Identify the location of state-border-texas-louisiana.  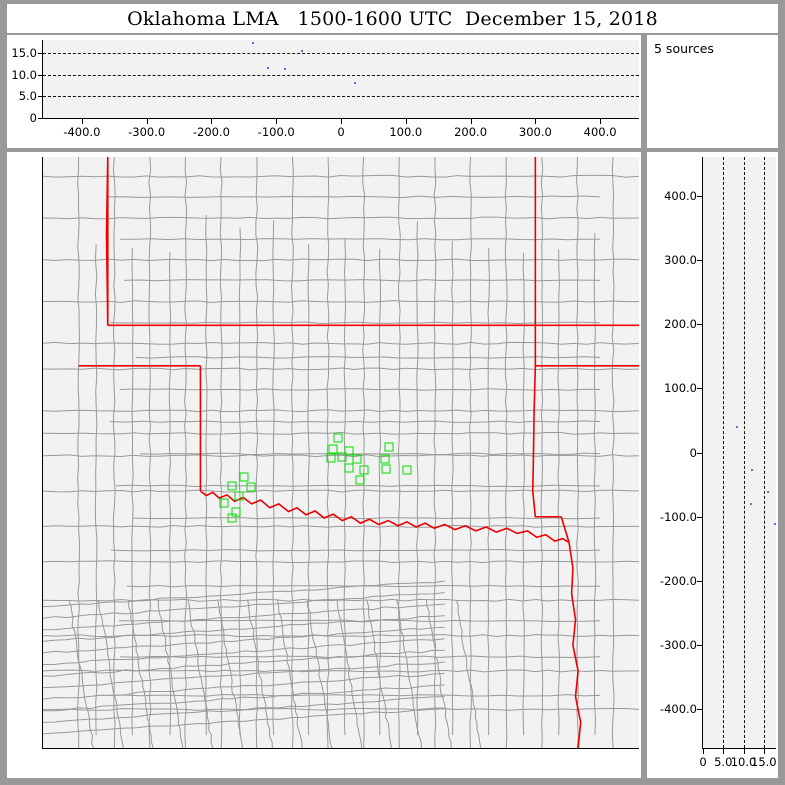
(575, 645).